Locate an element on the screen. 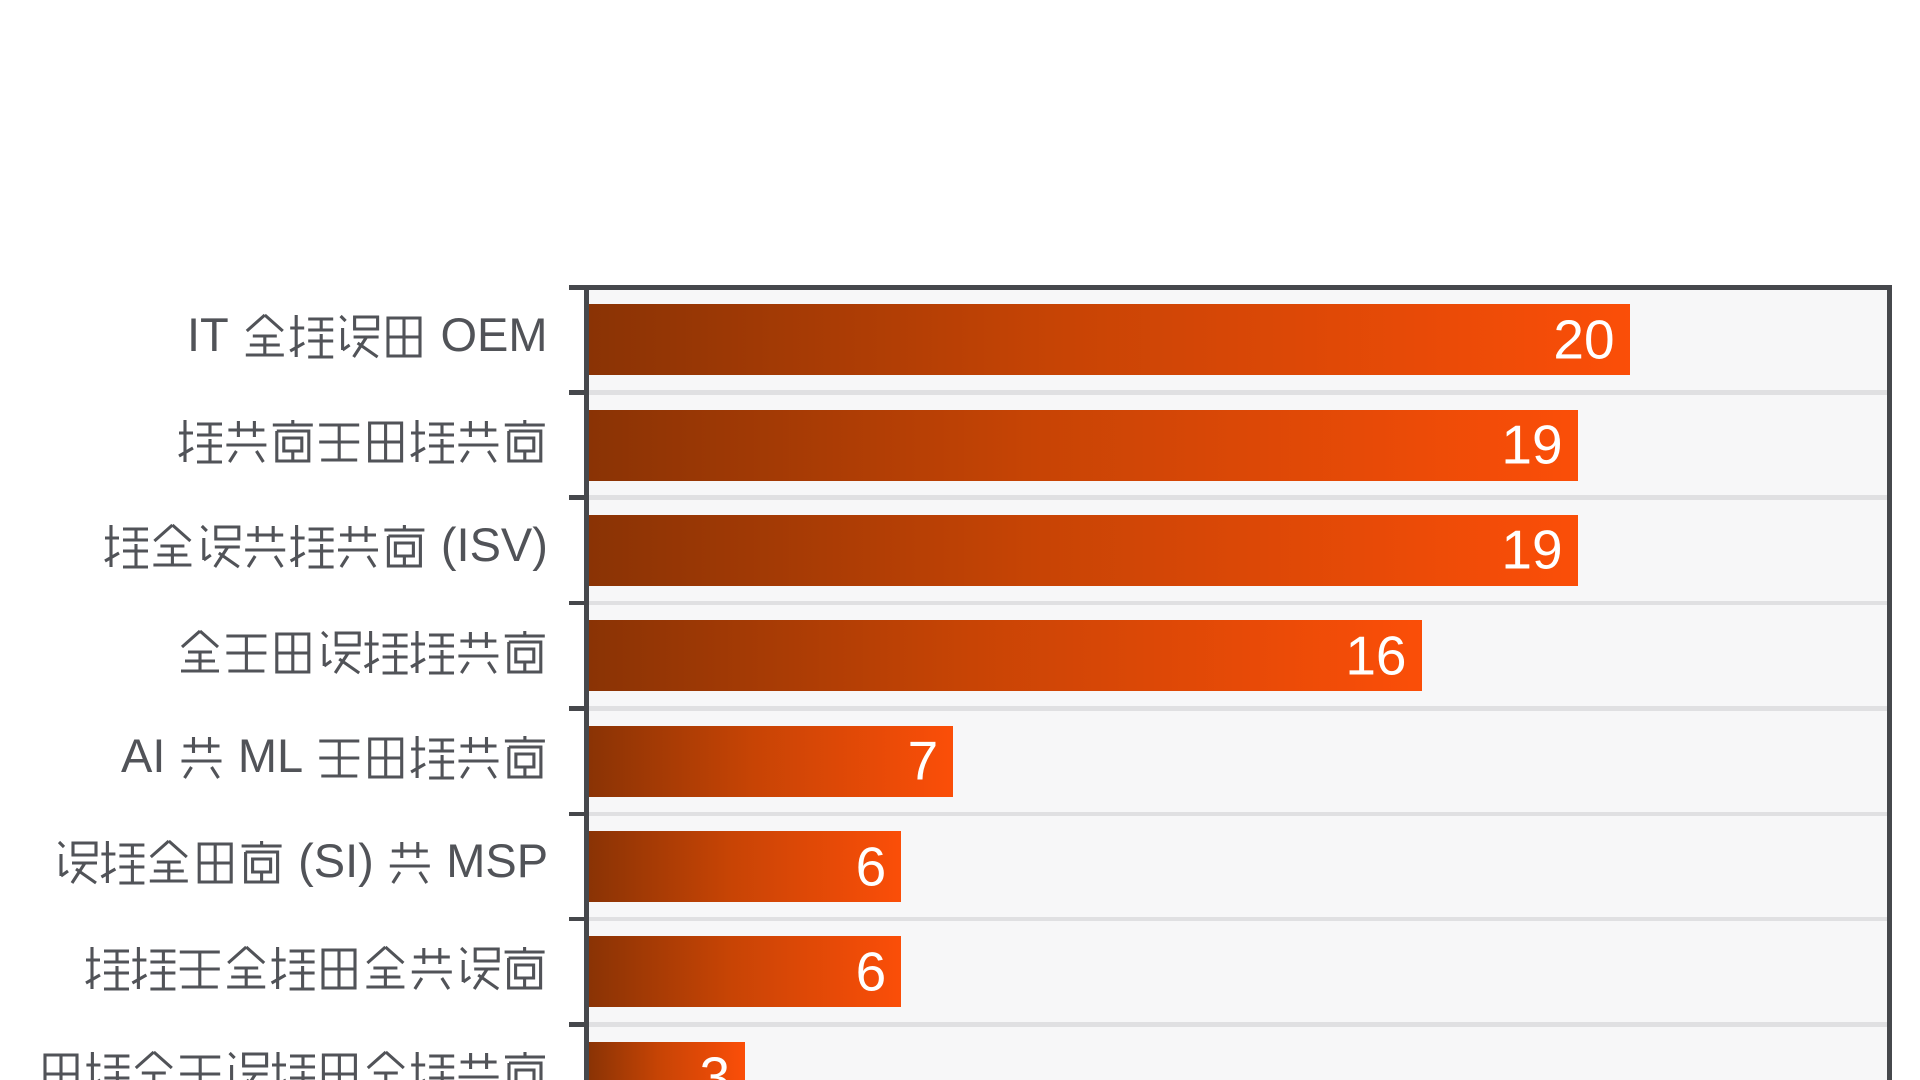 This screenshot has height=1080, width=1920. svg-text: OEM is located at coordinates (494, 334).